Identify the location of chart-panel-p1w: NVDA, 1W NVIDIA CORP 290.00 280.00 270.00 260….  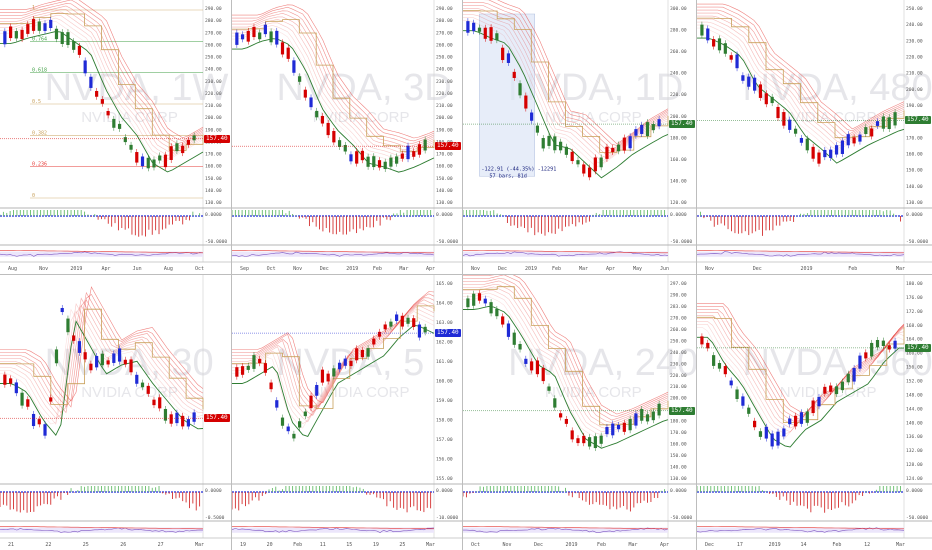
(115, 137).